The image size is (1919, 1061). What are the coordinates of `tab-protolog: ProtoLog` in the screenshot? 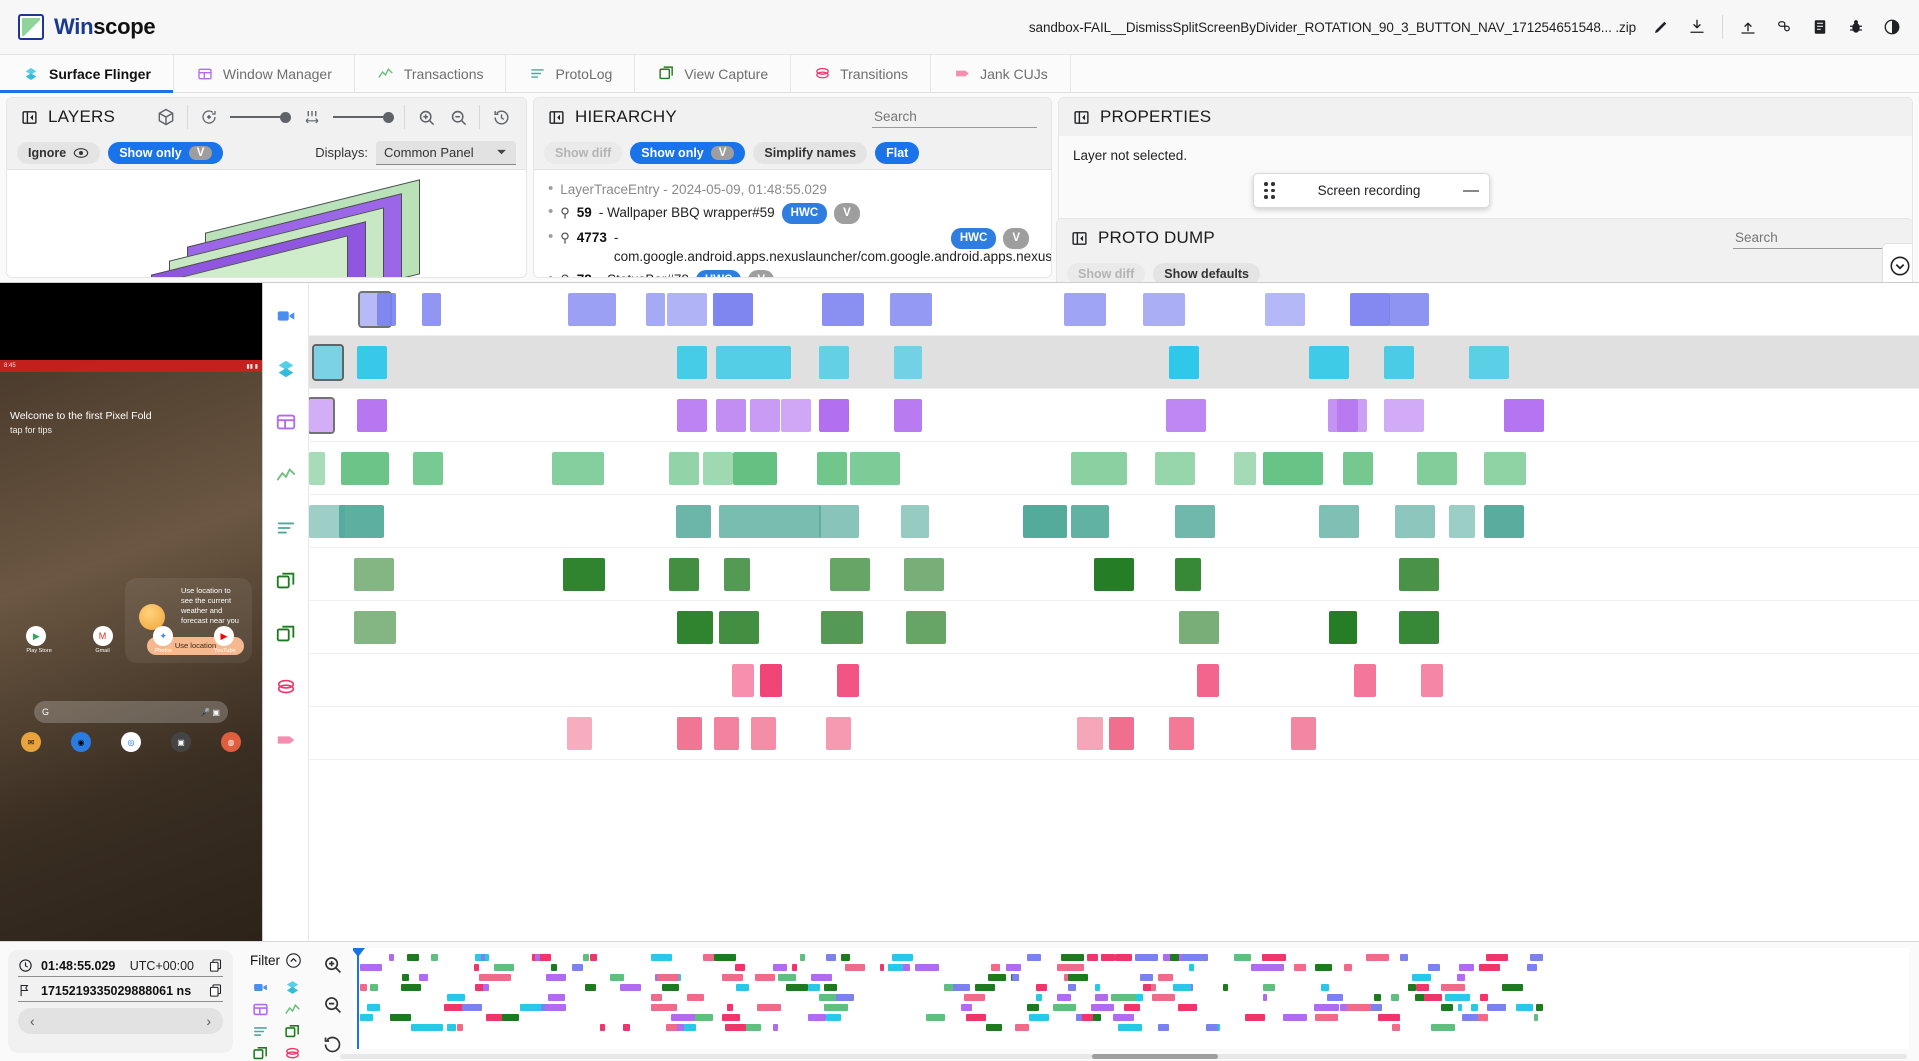 It's located at (571, 73).